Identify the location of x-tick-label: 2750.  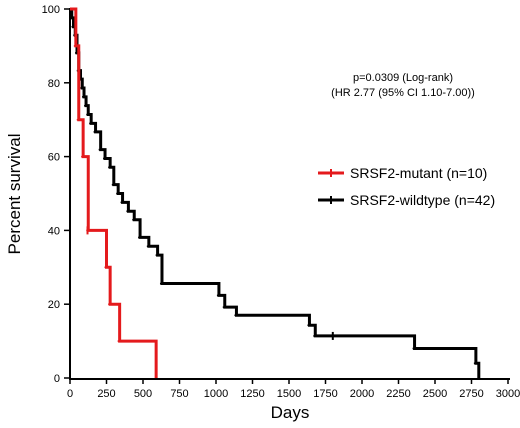
(471, 394).